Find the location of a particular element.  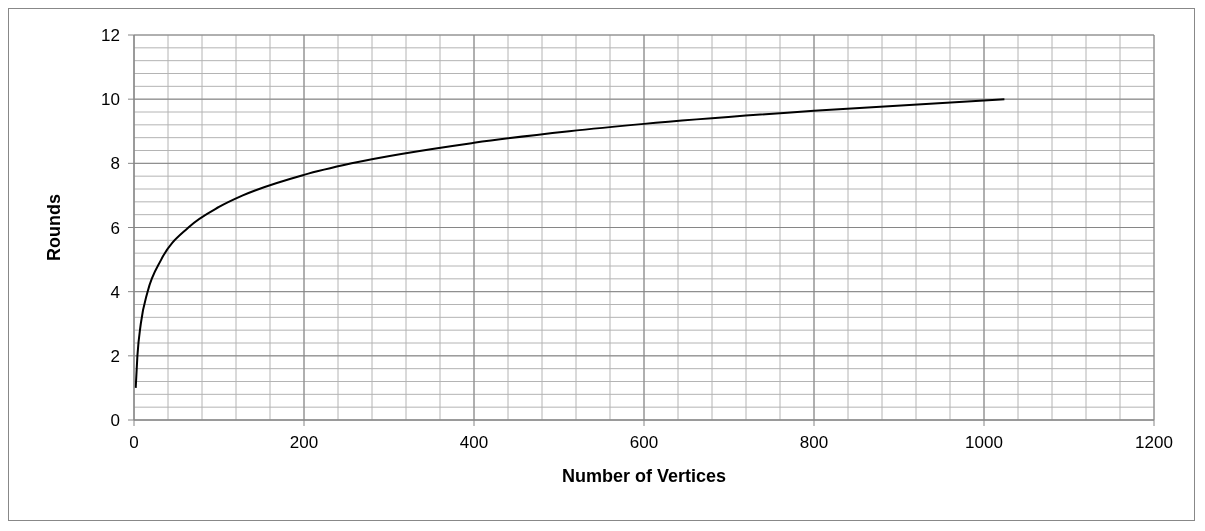

y-tick-label: 0 is located at coordinates (115, 421).